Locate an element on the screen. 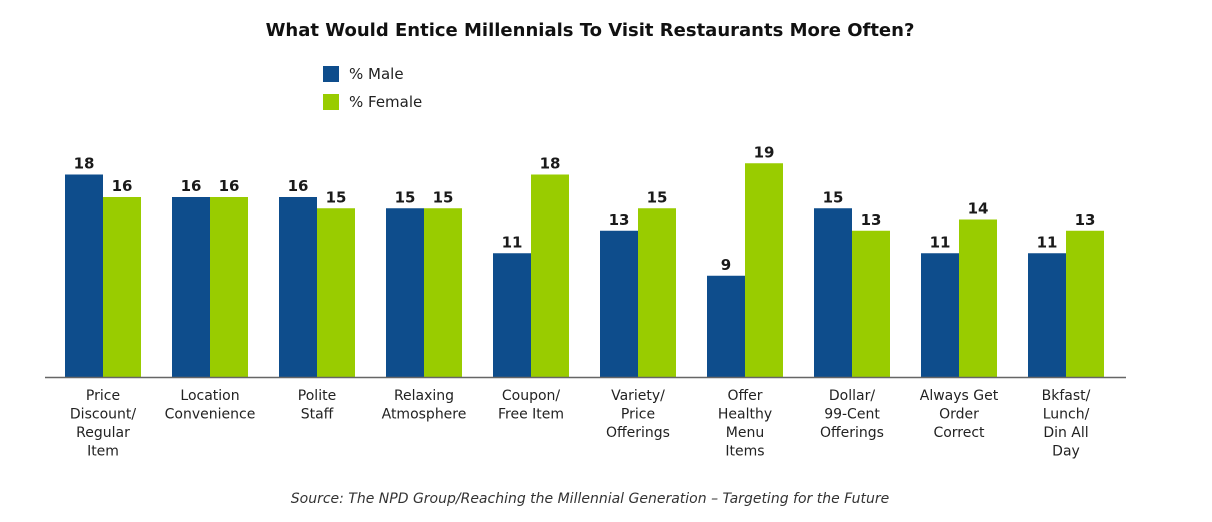  data-label-female-5: 15 is located at coordinates (657, 197).